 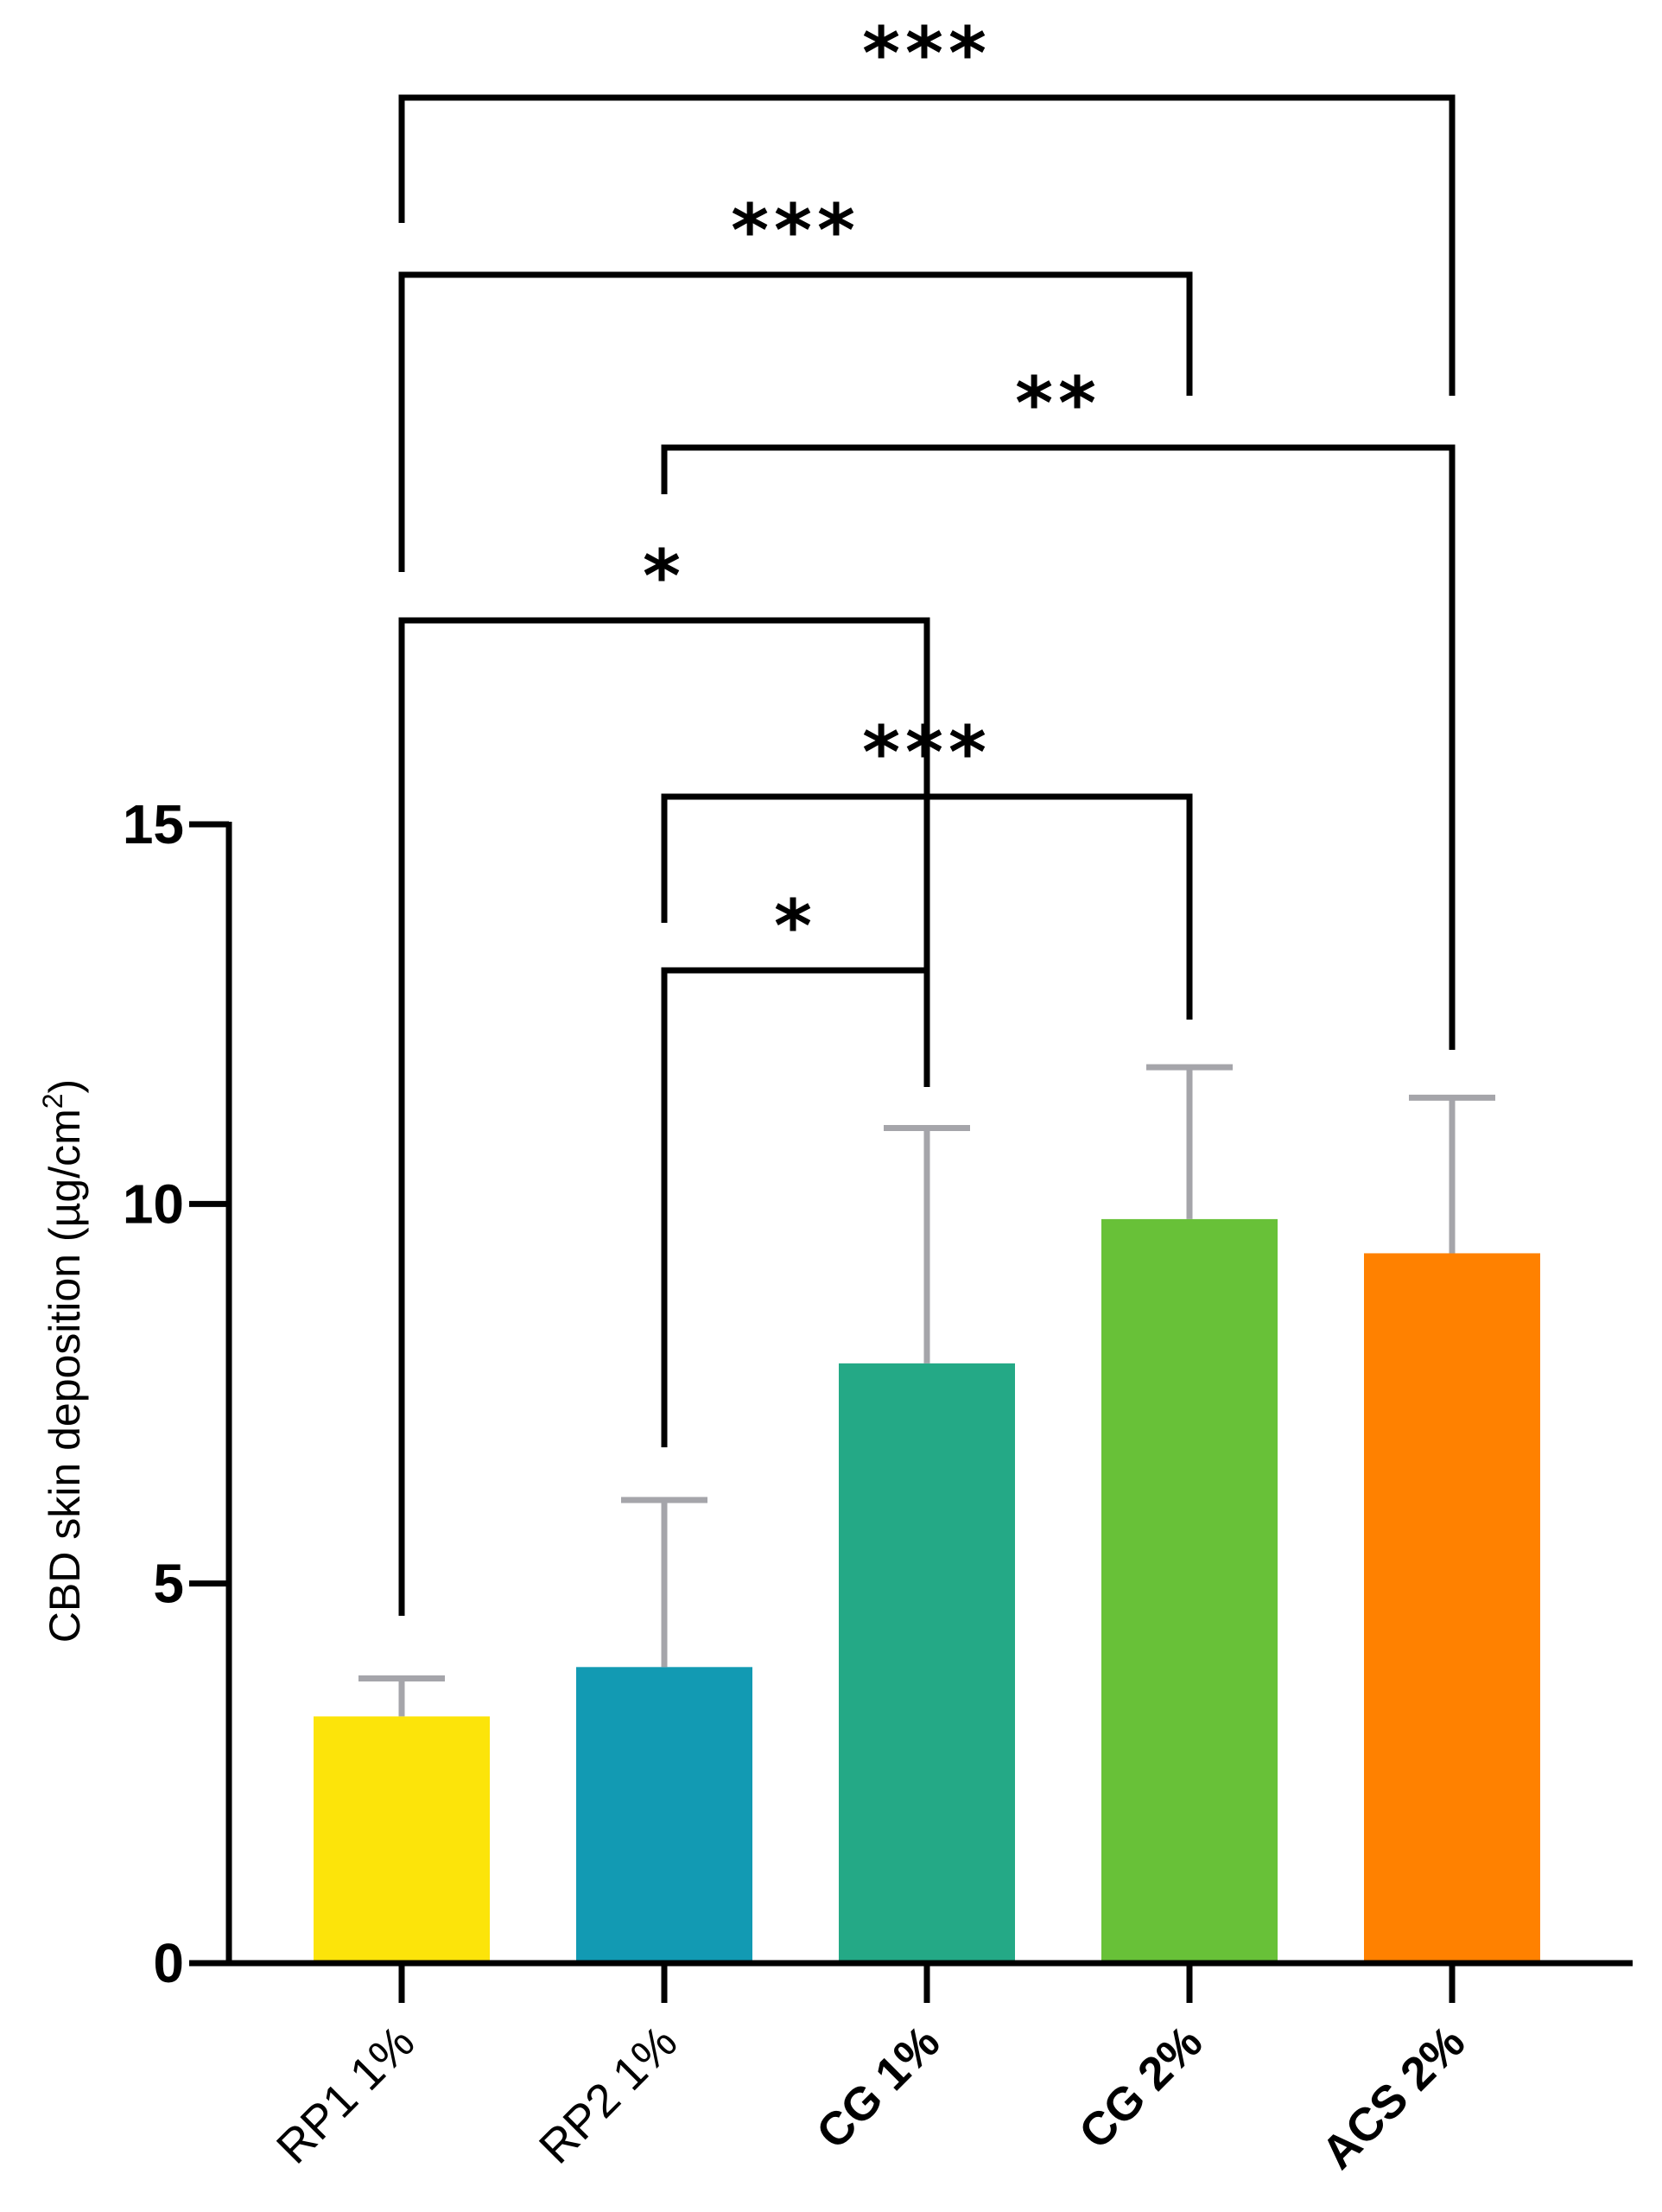 What do you see at coordinates (346, 2095) in the screenshot?
I see `x-category-label-0: RP1 1%` at bounding box center [346, 2095].